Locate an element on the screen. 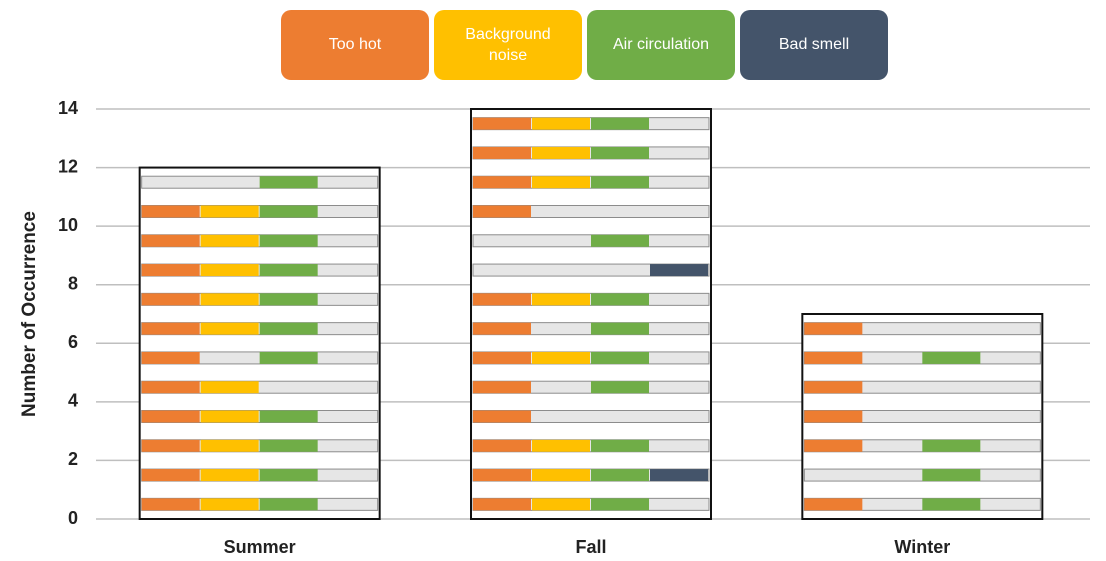 This screenshot has height=561, width=1106. x-tick-label: Winter is located at coordinates (922, 547).